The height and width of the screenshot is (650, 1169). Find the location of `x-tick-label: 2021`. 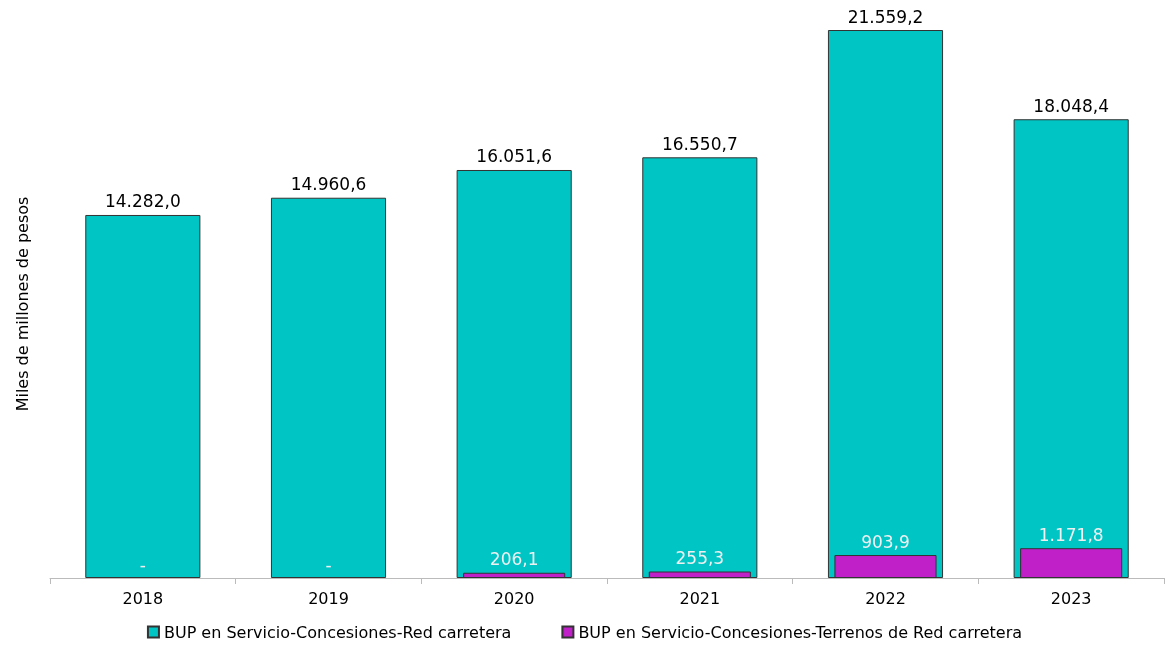

x-tick-label: 2021 is located at coordinates (700, 598).